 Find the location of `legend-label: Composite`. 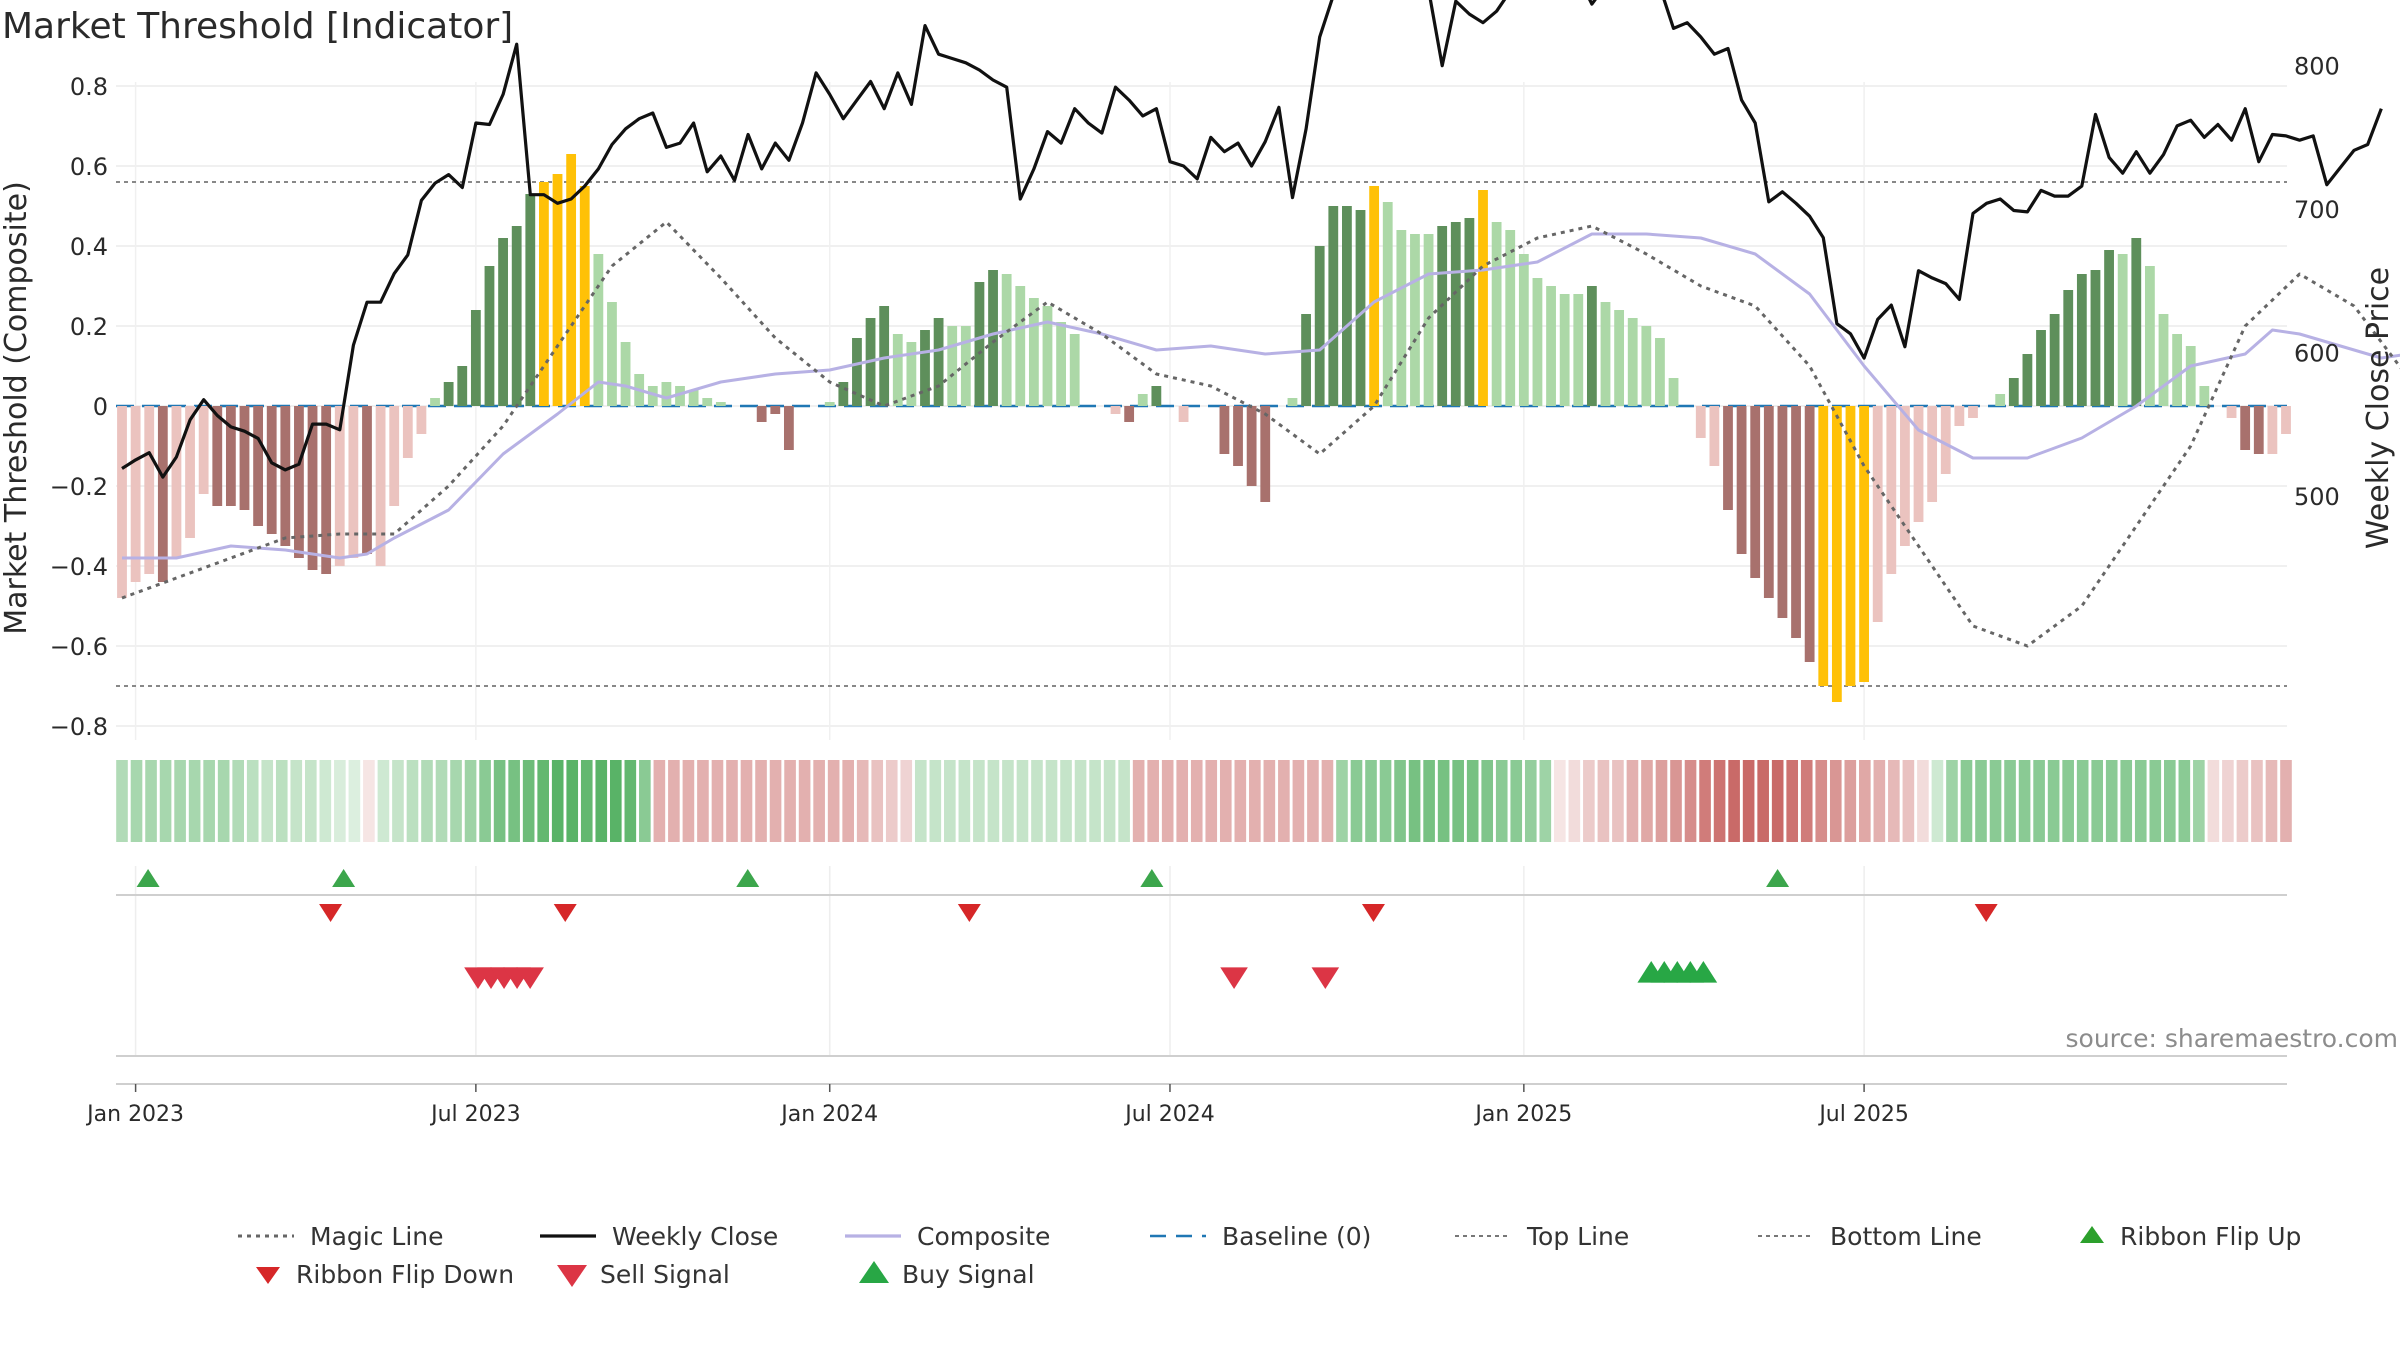

legend-label: Composite is located at coordinates (983, 1236).